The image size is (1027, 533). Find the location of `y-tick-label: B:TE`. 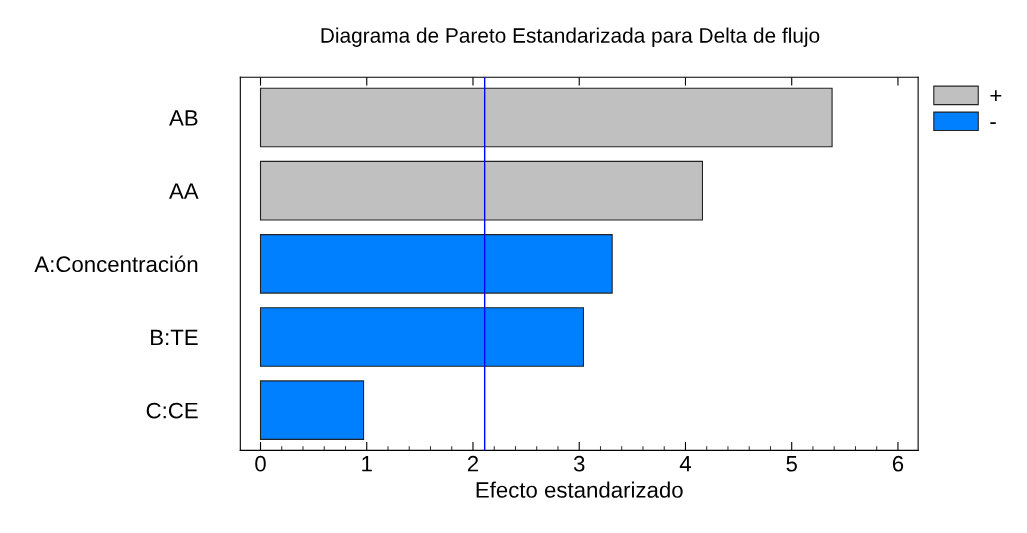

y-tick-label: B:TE is located at coordinates (174, 337).